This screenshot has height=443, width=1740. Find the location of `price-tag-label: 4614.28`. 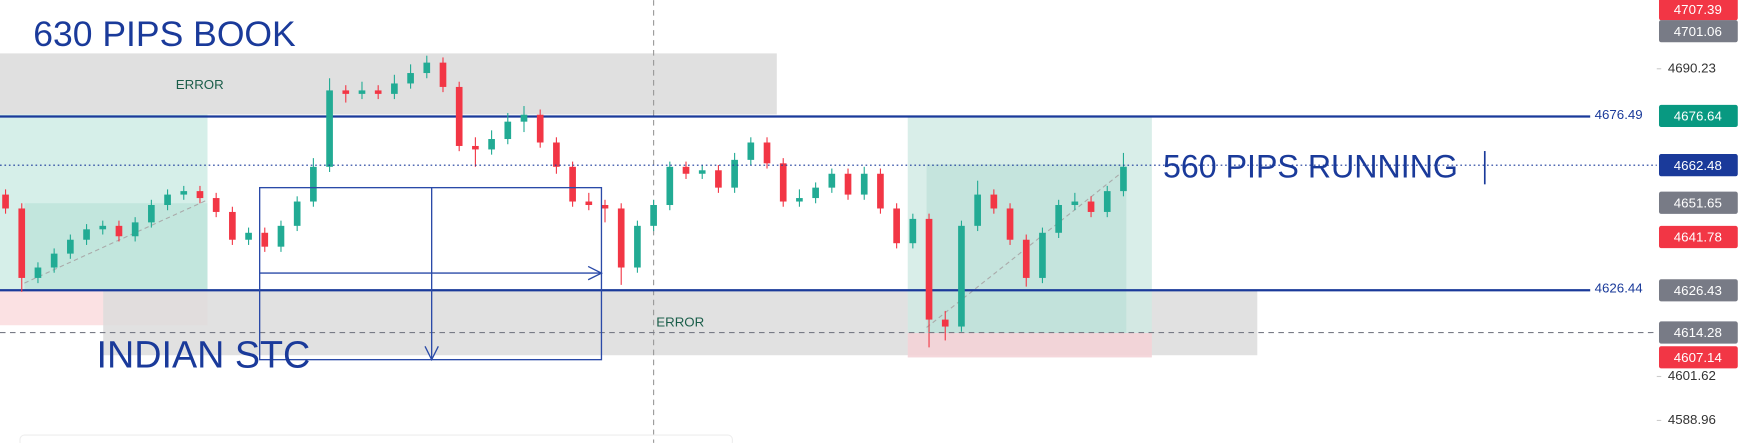

price-tag-label: 4614.28 is located at coordinates (1698, 332).